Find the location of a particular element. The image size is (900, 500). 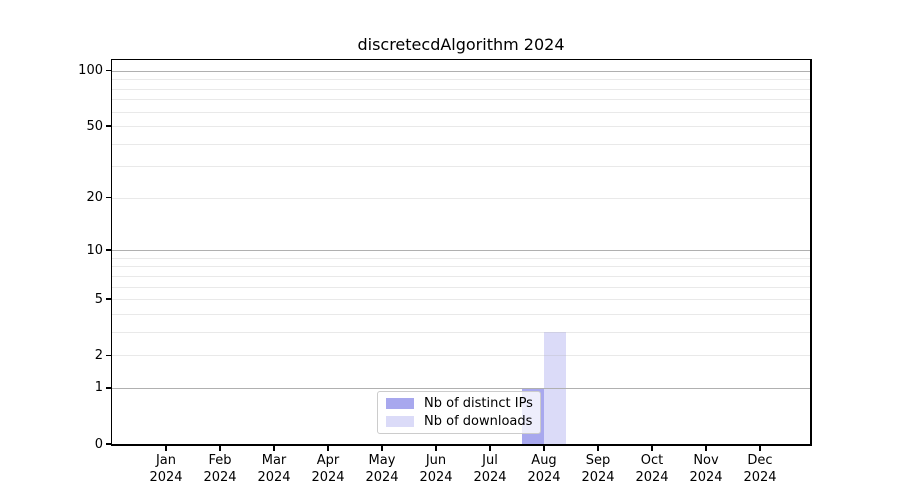

x-tick-month: Nov is located at coordinates (706, 460).